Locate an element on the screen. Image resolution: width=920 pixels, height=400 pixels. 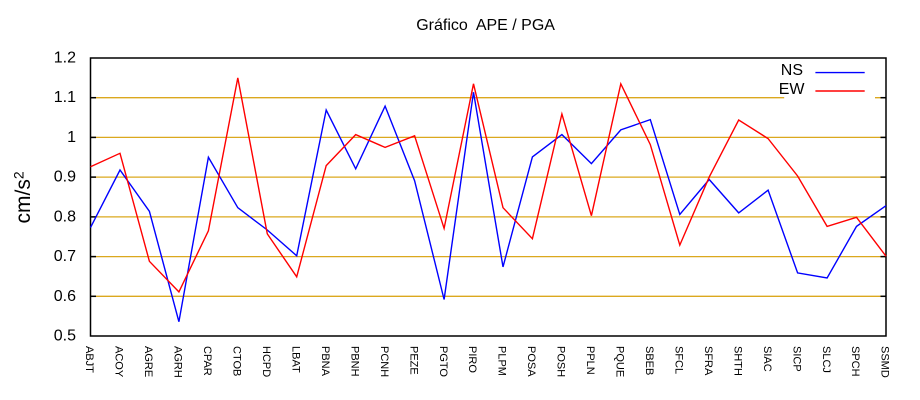
svg-text: LBAT is located at coordinates (295, 359).